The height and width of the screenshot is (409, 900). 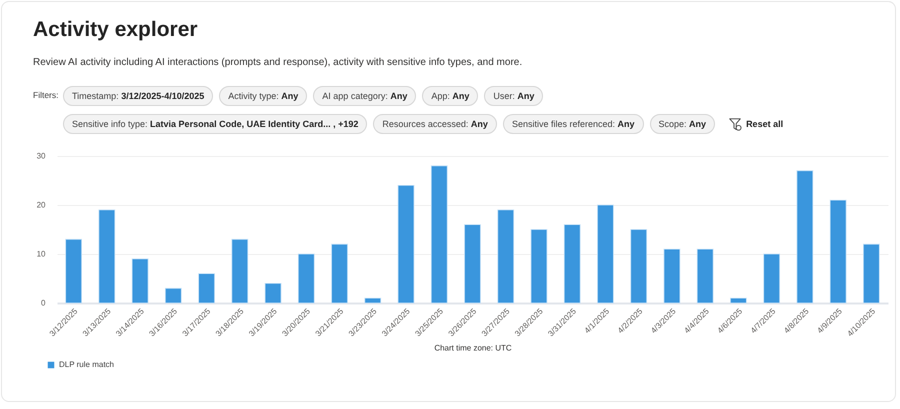 What do you see at coordinates (45, 95) in the screenshot?
I see `text: Filters:` at bounding box center [45, 95].